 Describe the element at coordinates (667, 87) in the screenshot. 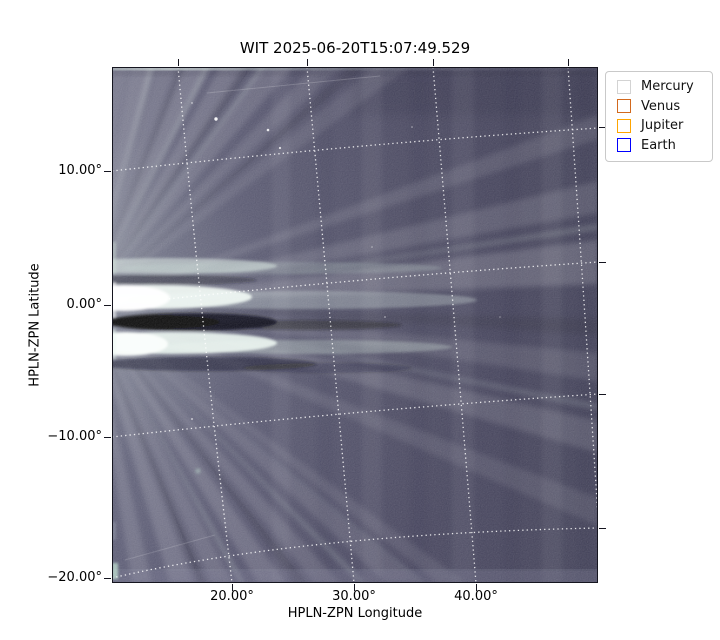

I see `legend-label: Mercury` at that location.